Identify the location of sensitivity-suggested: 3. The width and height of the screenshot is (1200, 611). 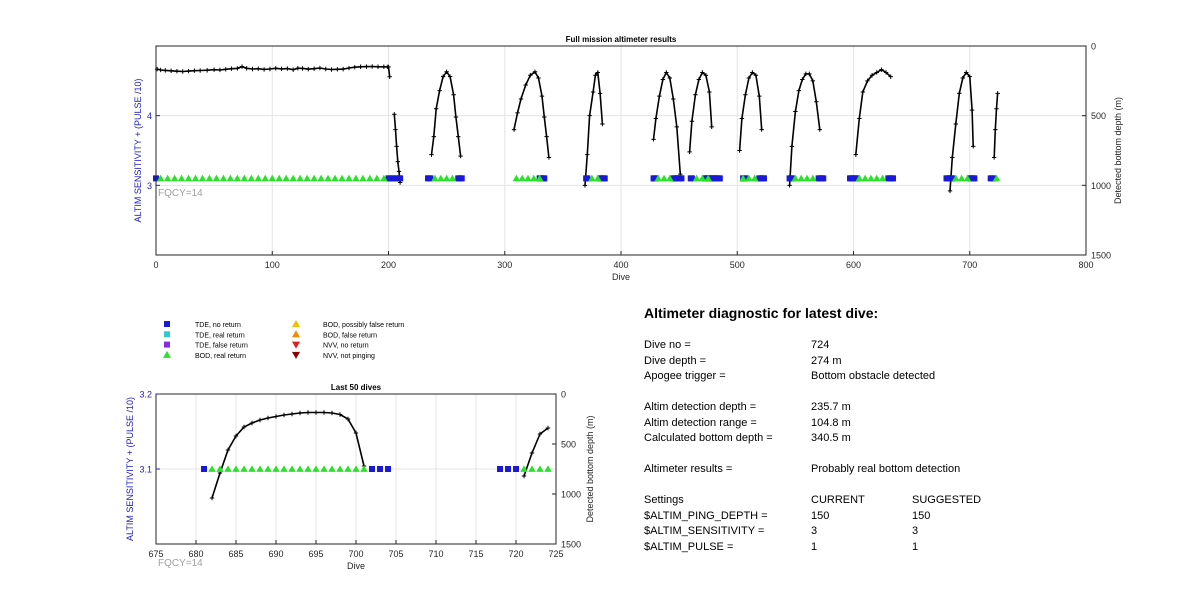
(915, 531).